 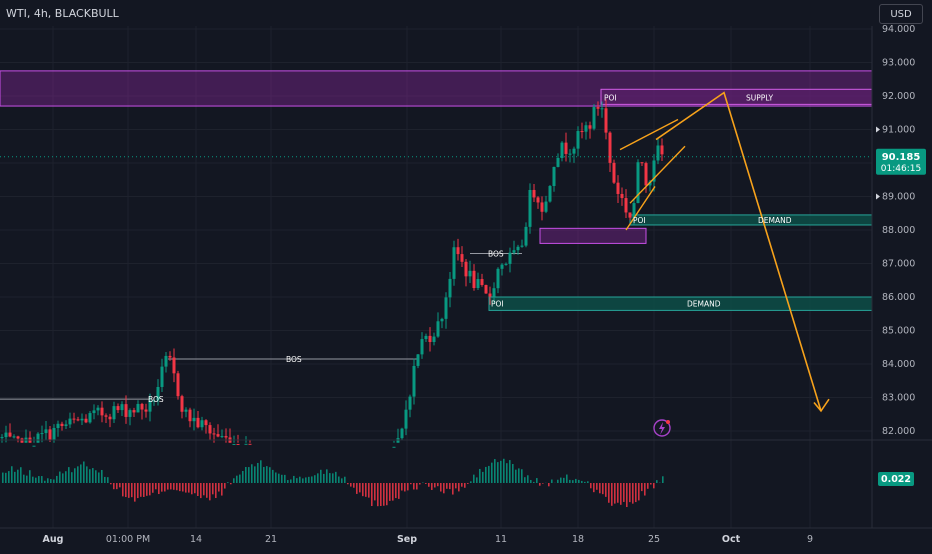 I want to click on supply-zone-poi, so click(x=736, y=96).